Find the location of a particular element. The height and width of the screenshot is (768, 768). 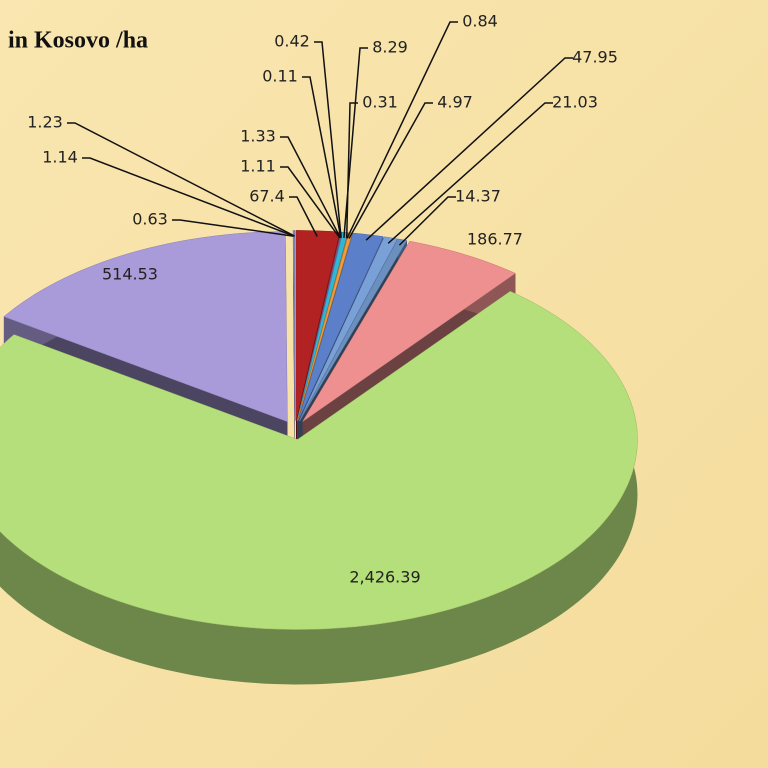

data-label: 14.37 is located at coordinates (478, 196).